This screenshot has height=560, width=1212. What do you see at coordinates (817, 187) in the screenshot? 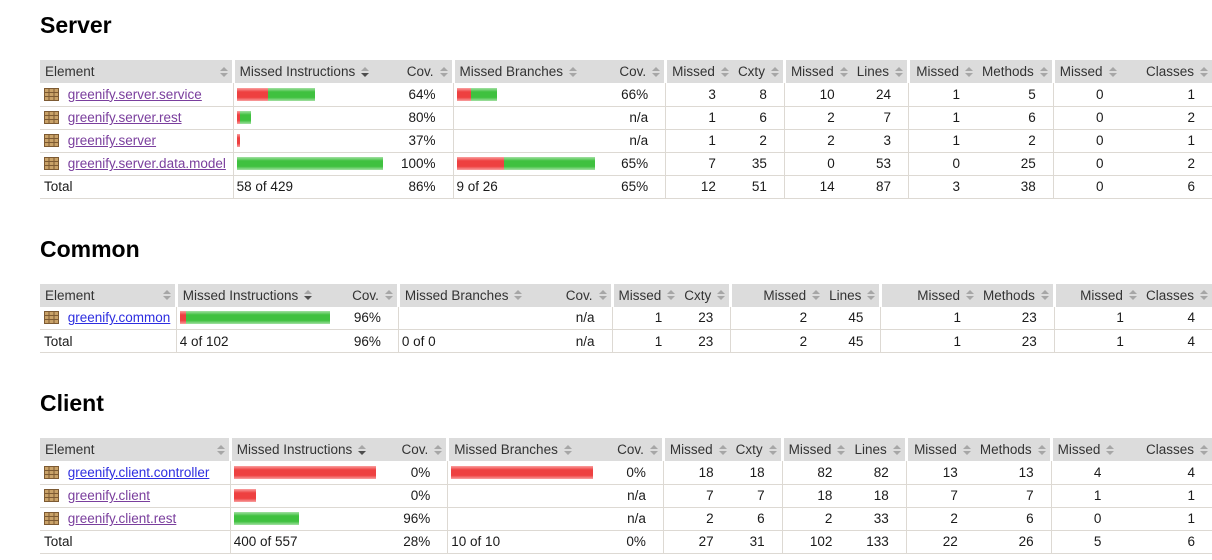
I see `total-missed-lines-value: 14` at bounding box center [817, 187].